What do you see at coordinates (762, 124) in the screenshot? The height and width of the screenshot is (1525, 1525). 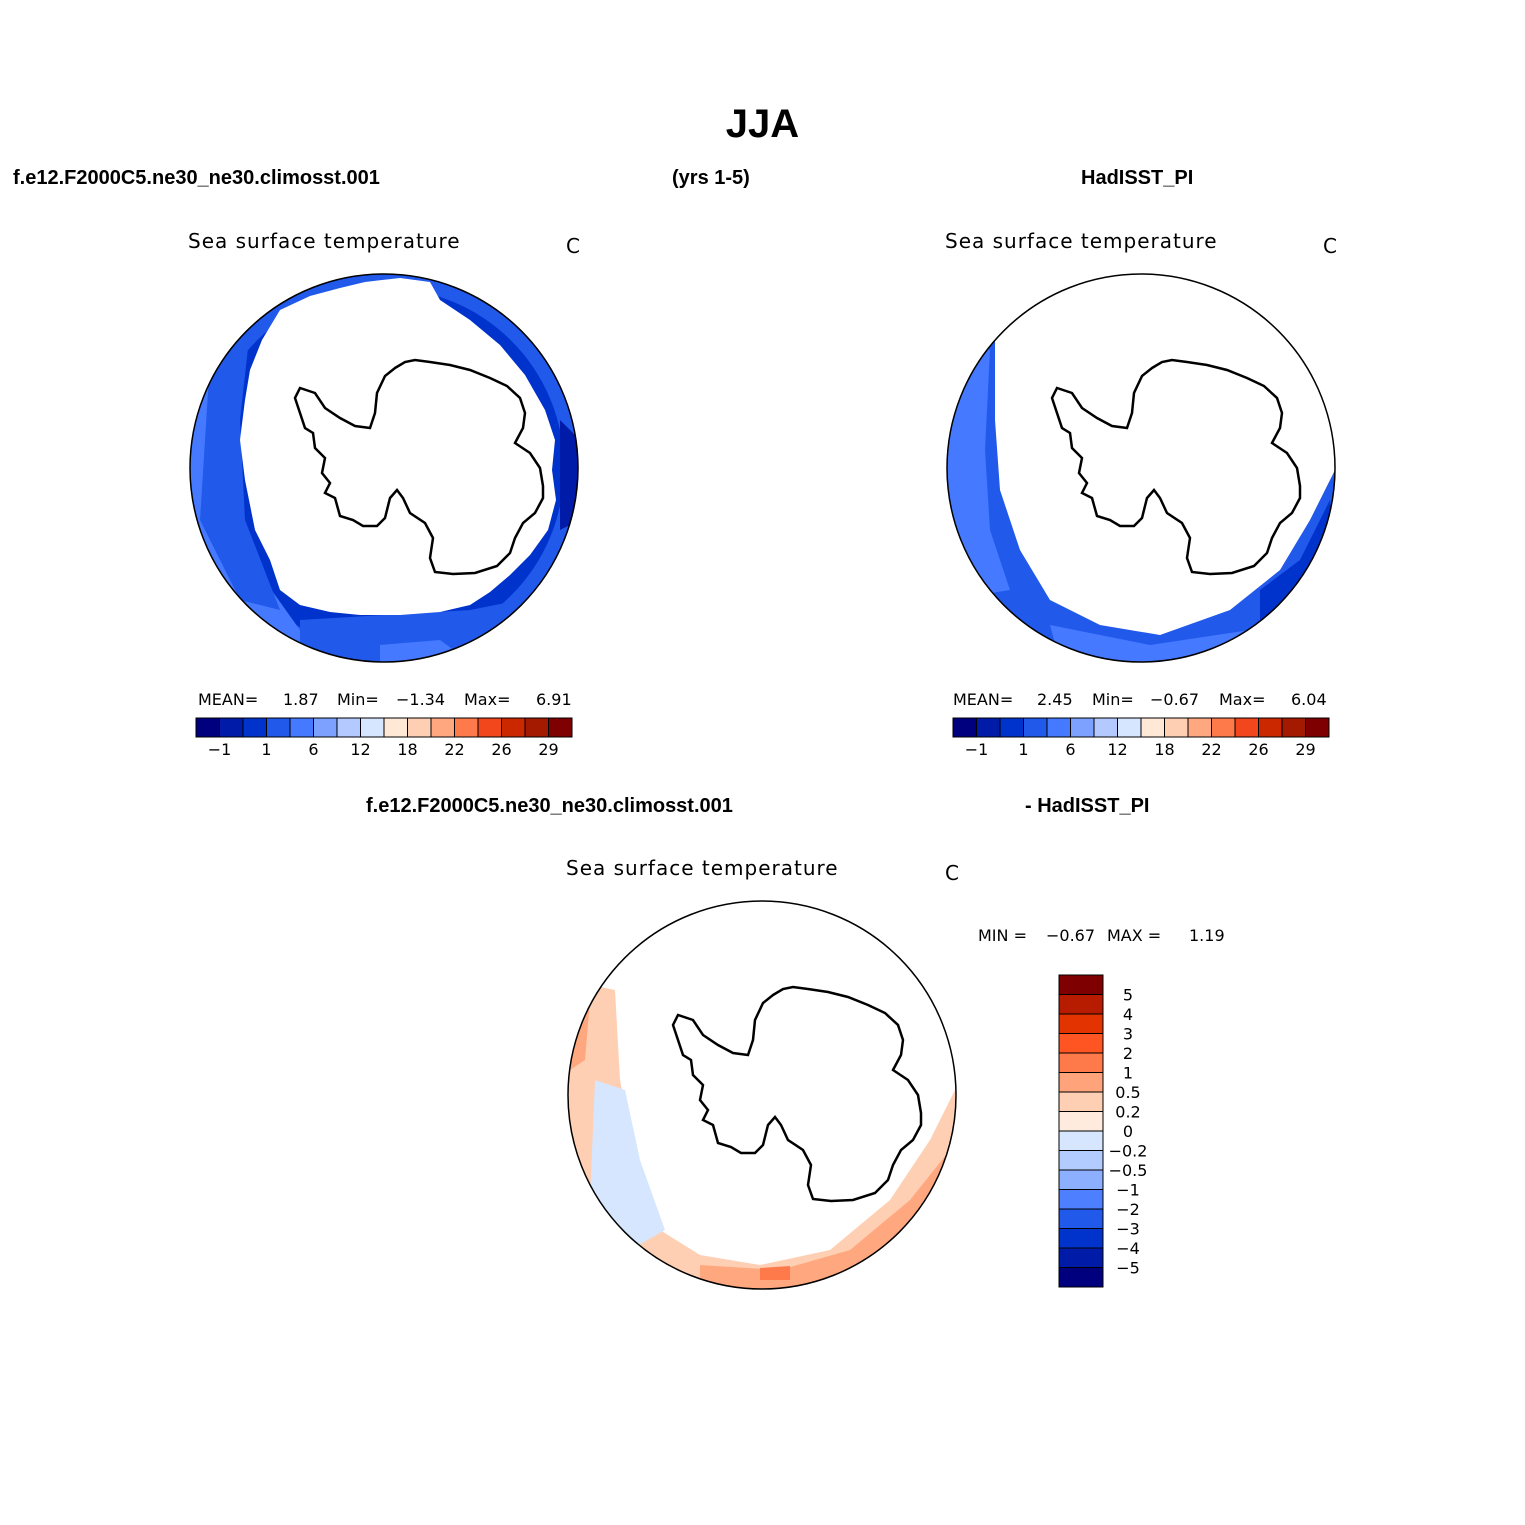 I see `figure-title: JJA` at bounding box center [762, 124].